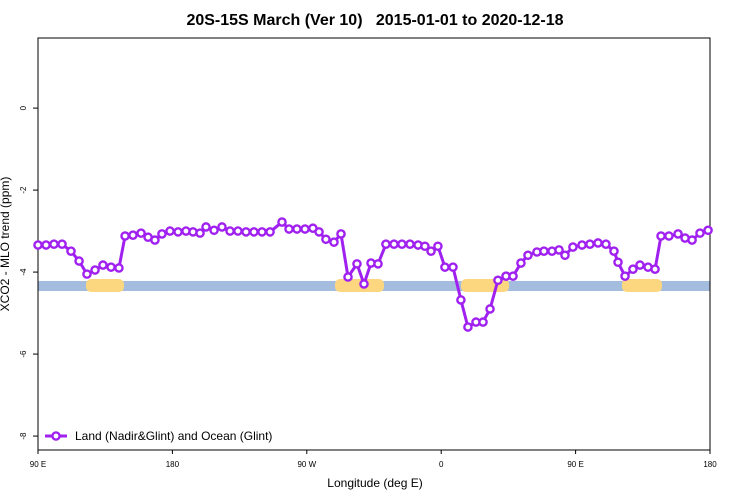 The height and width of the screenshot is (500, 750). What do you see at coordinates (173, 436) in the screenshot?
I see `legend-label: Land (Nadir&Glint) and Ocean (Glint)` at bounding box center [173, 436].